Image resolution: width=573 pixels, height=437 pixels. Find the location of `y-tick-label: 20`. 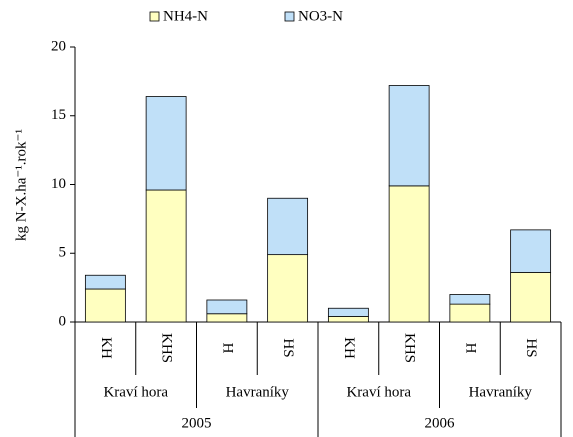

y-tick-label: 20 is located at coordinates (58, 46).